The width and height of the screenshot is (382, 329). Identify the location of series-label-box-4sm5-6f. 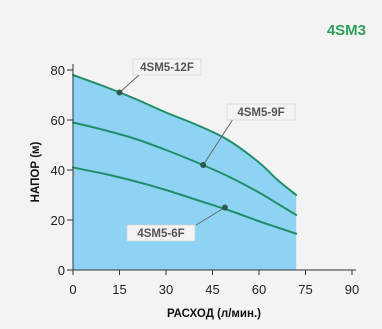
(161, 233).